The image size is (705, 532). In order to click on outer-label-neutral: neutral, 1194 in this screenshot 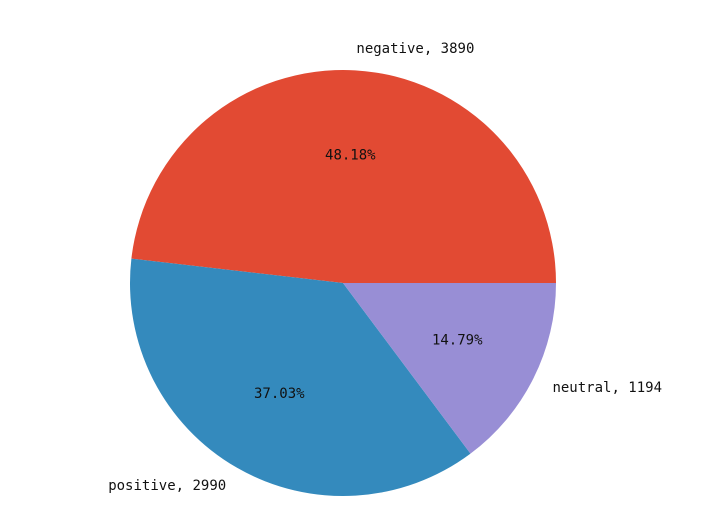, I will do `click(607, 388)`.